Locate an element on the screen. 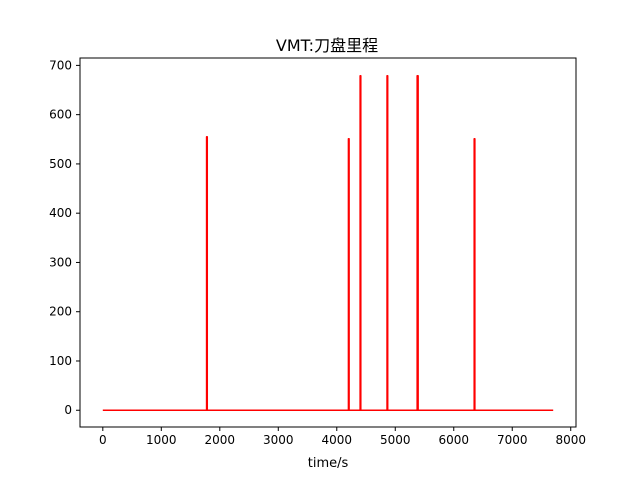  chart-title: VMT:刀盘里程 is located at coordinates (327, 45).